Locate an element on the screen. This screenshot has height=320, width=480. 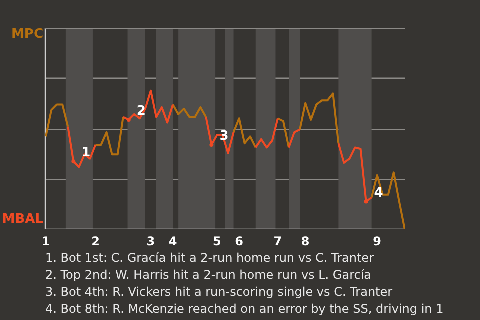
x-tick-label: 2 is located at coordinates (96, 241).